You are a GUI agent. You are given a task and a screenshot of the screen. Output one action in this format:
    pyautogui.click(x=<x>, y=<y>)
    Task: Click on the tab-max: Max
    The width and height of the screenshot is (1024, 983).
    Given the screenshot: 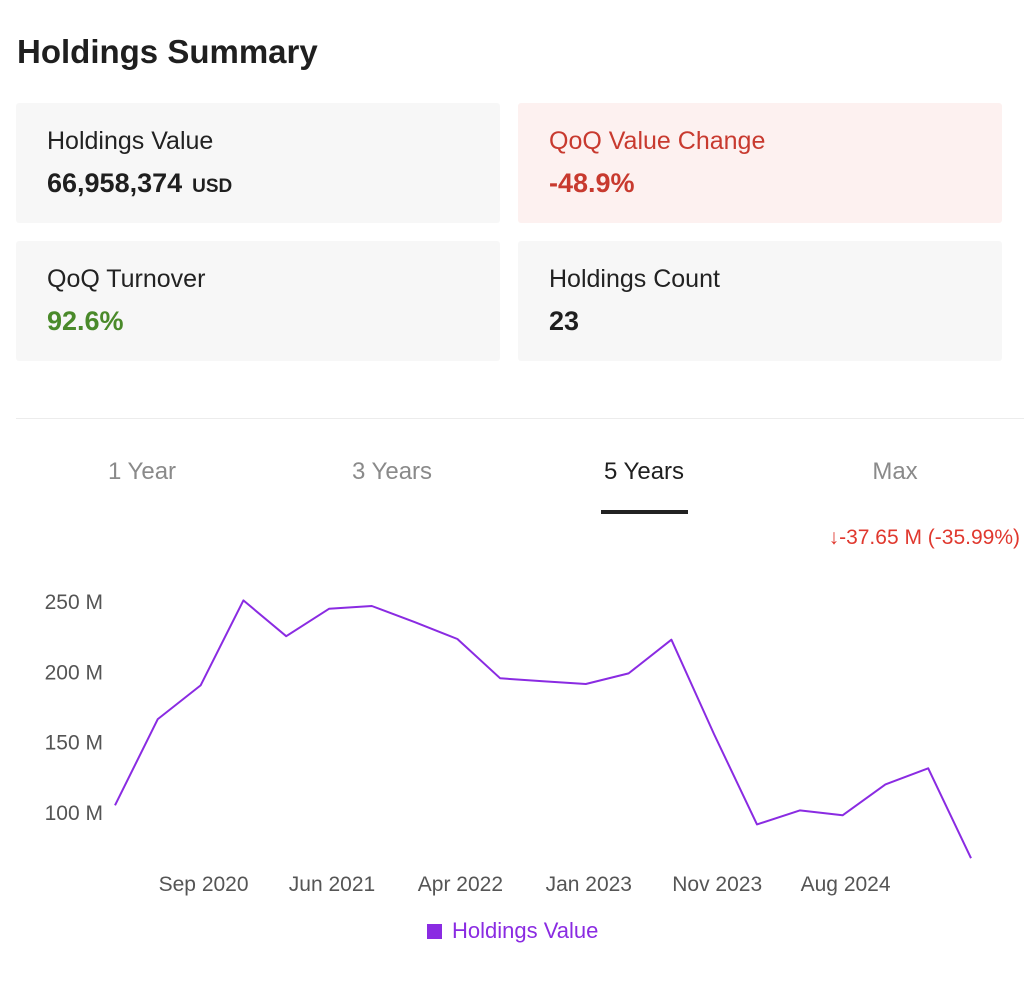 What is the action you would take?
    pyautogui.click(x=895, y=471)
    